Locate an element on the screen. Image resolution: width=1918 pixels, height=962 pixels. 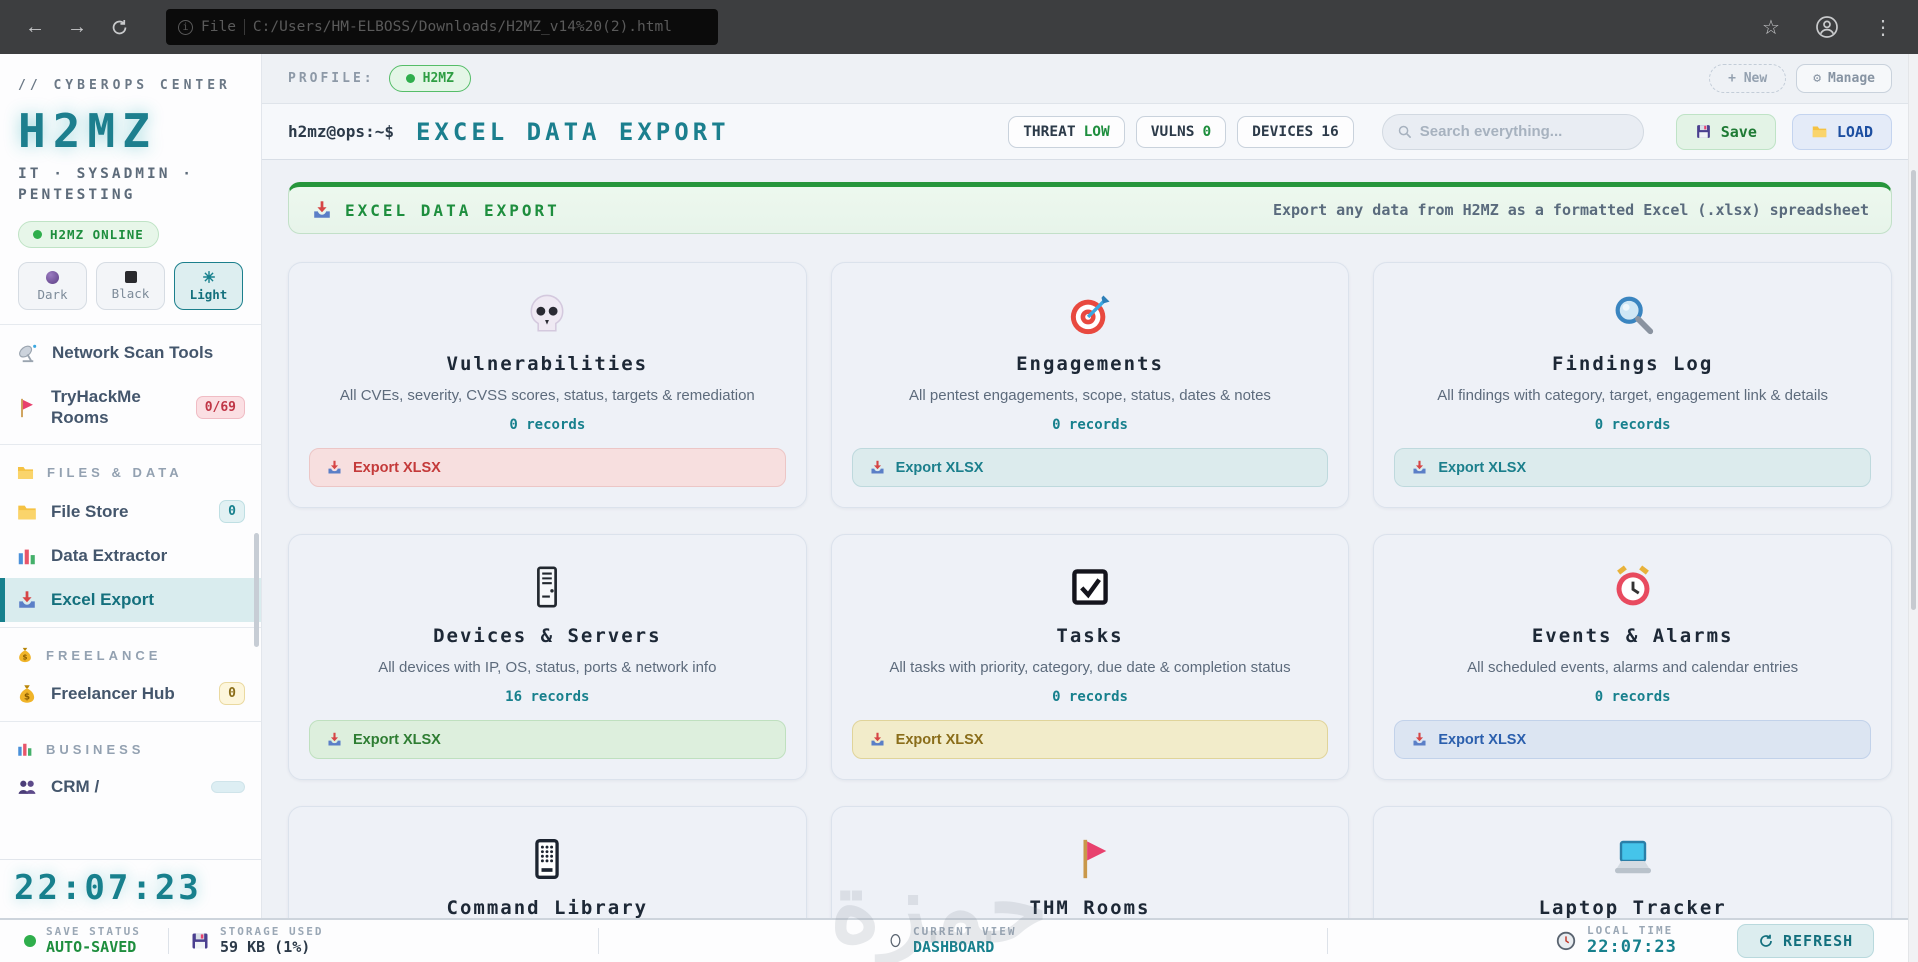
search-icon is located at coordinates (1404, 131).